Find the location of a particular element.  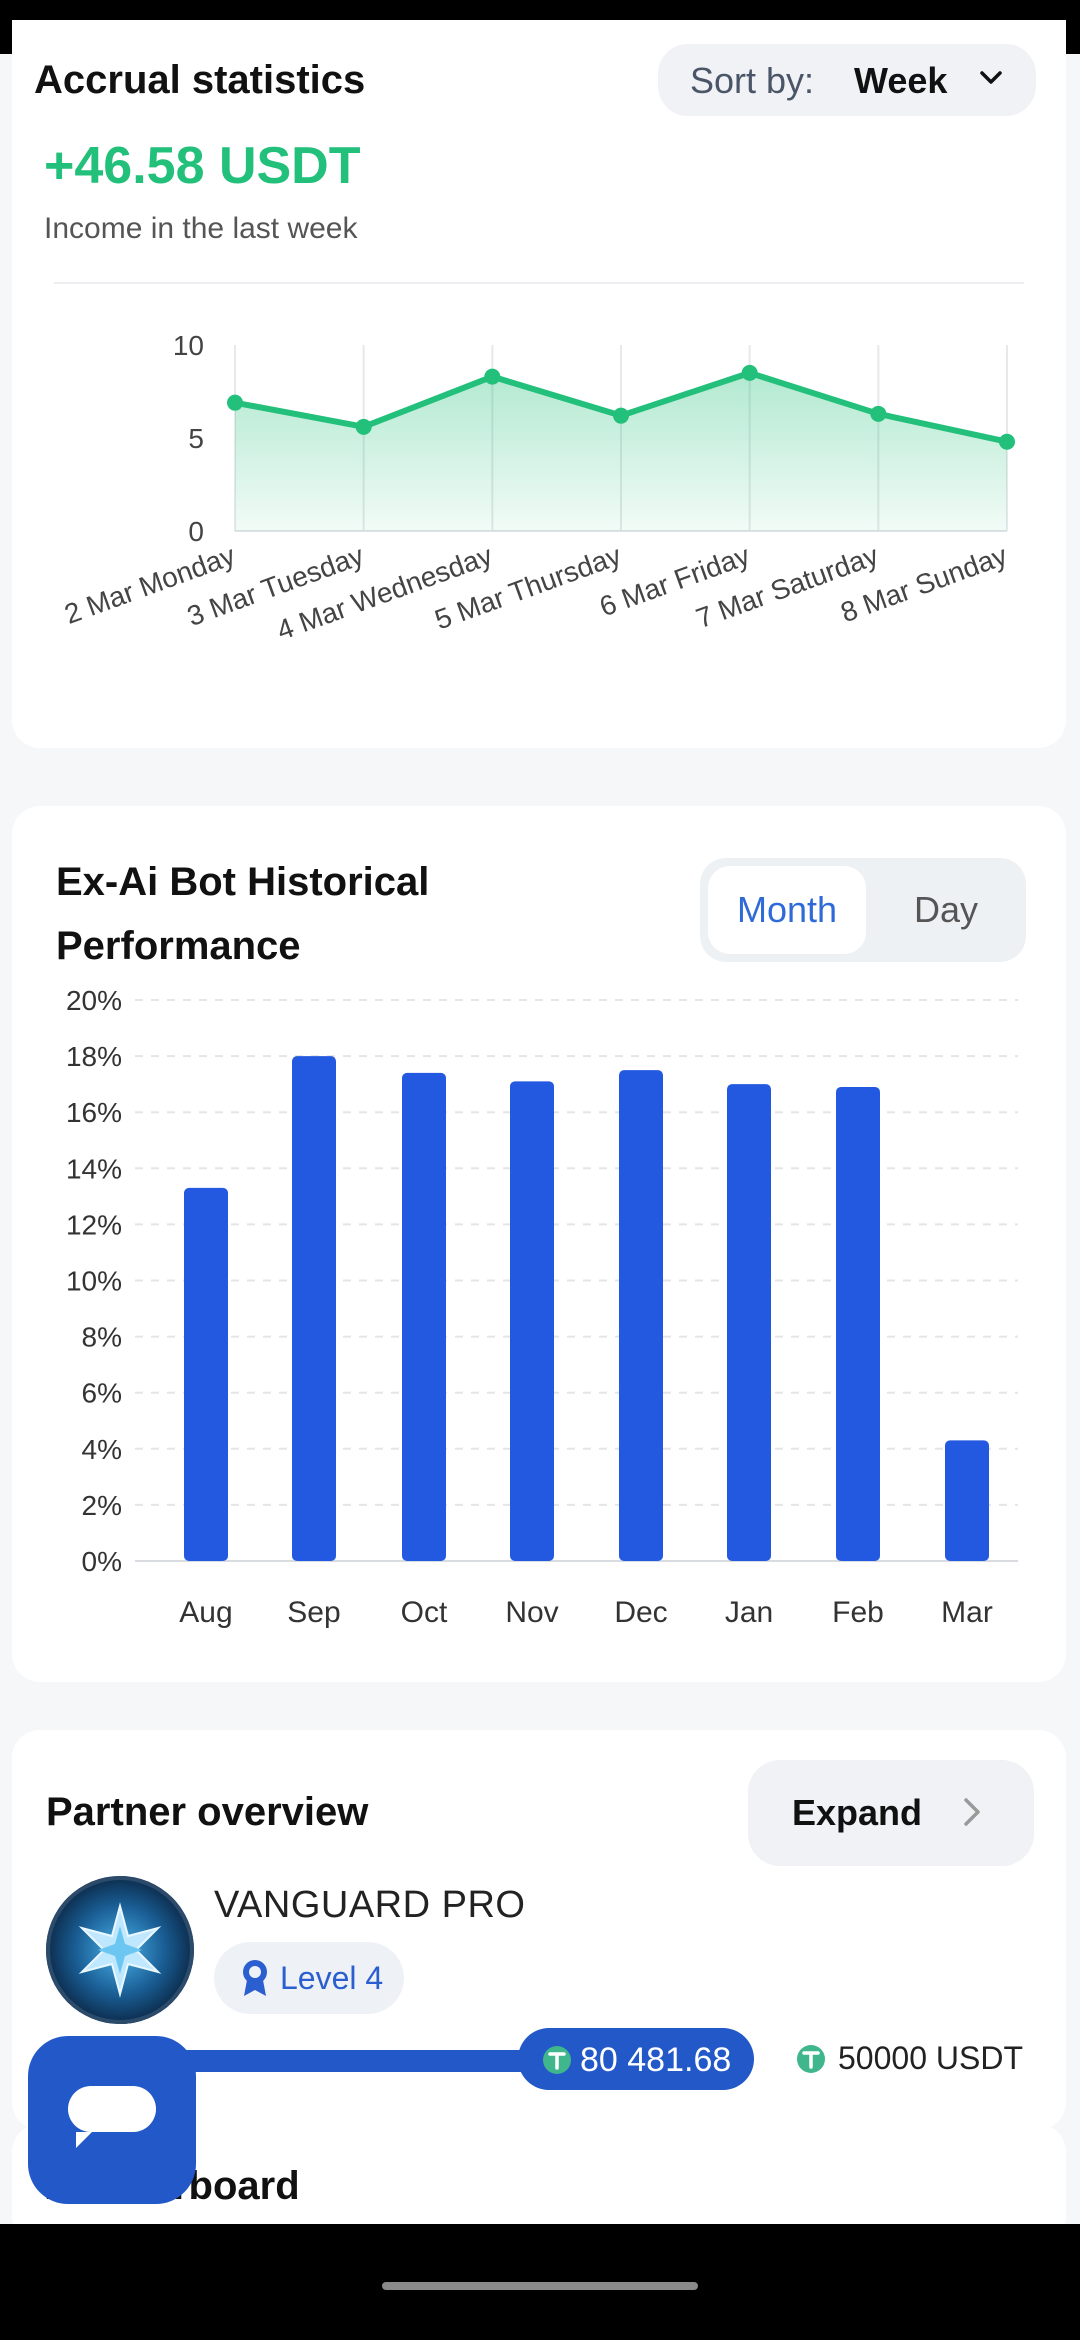

x-tick-label: 4 Mar Wednesday is located at coordinates (385, 593).